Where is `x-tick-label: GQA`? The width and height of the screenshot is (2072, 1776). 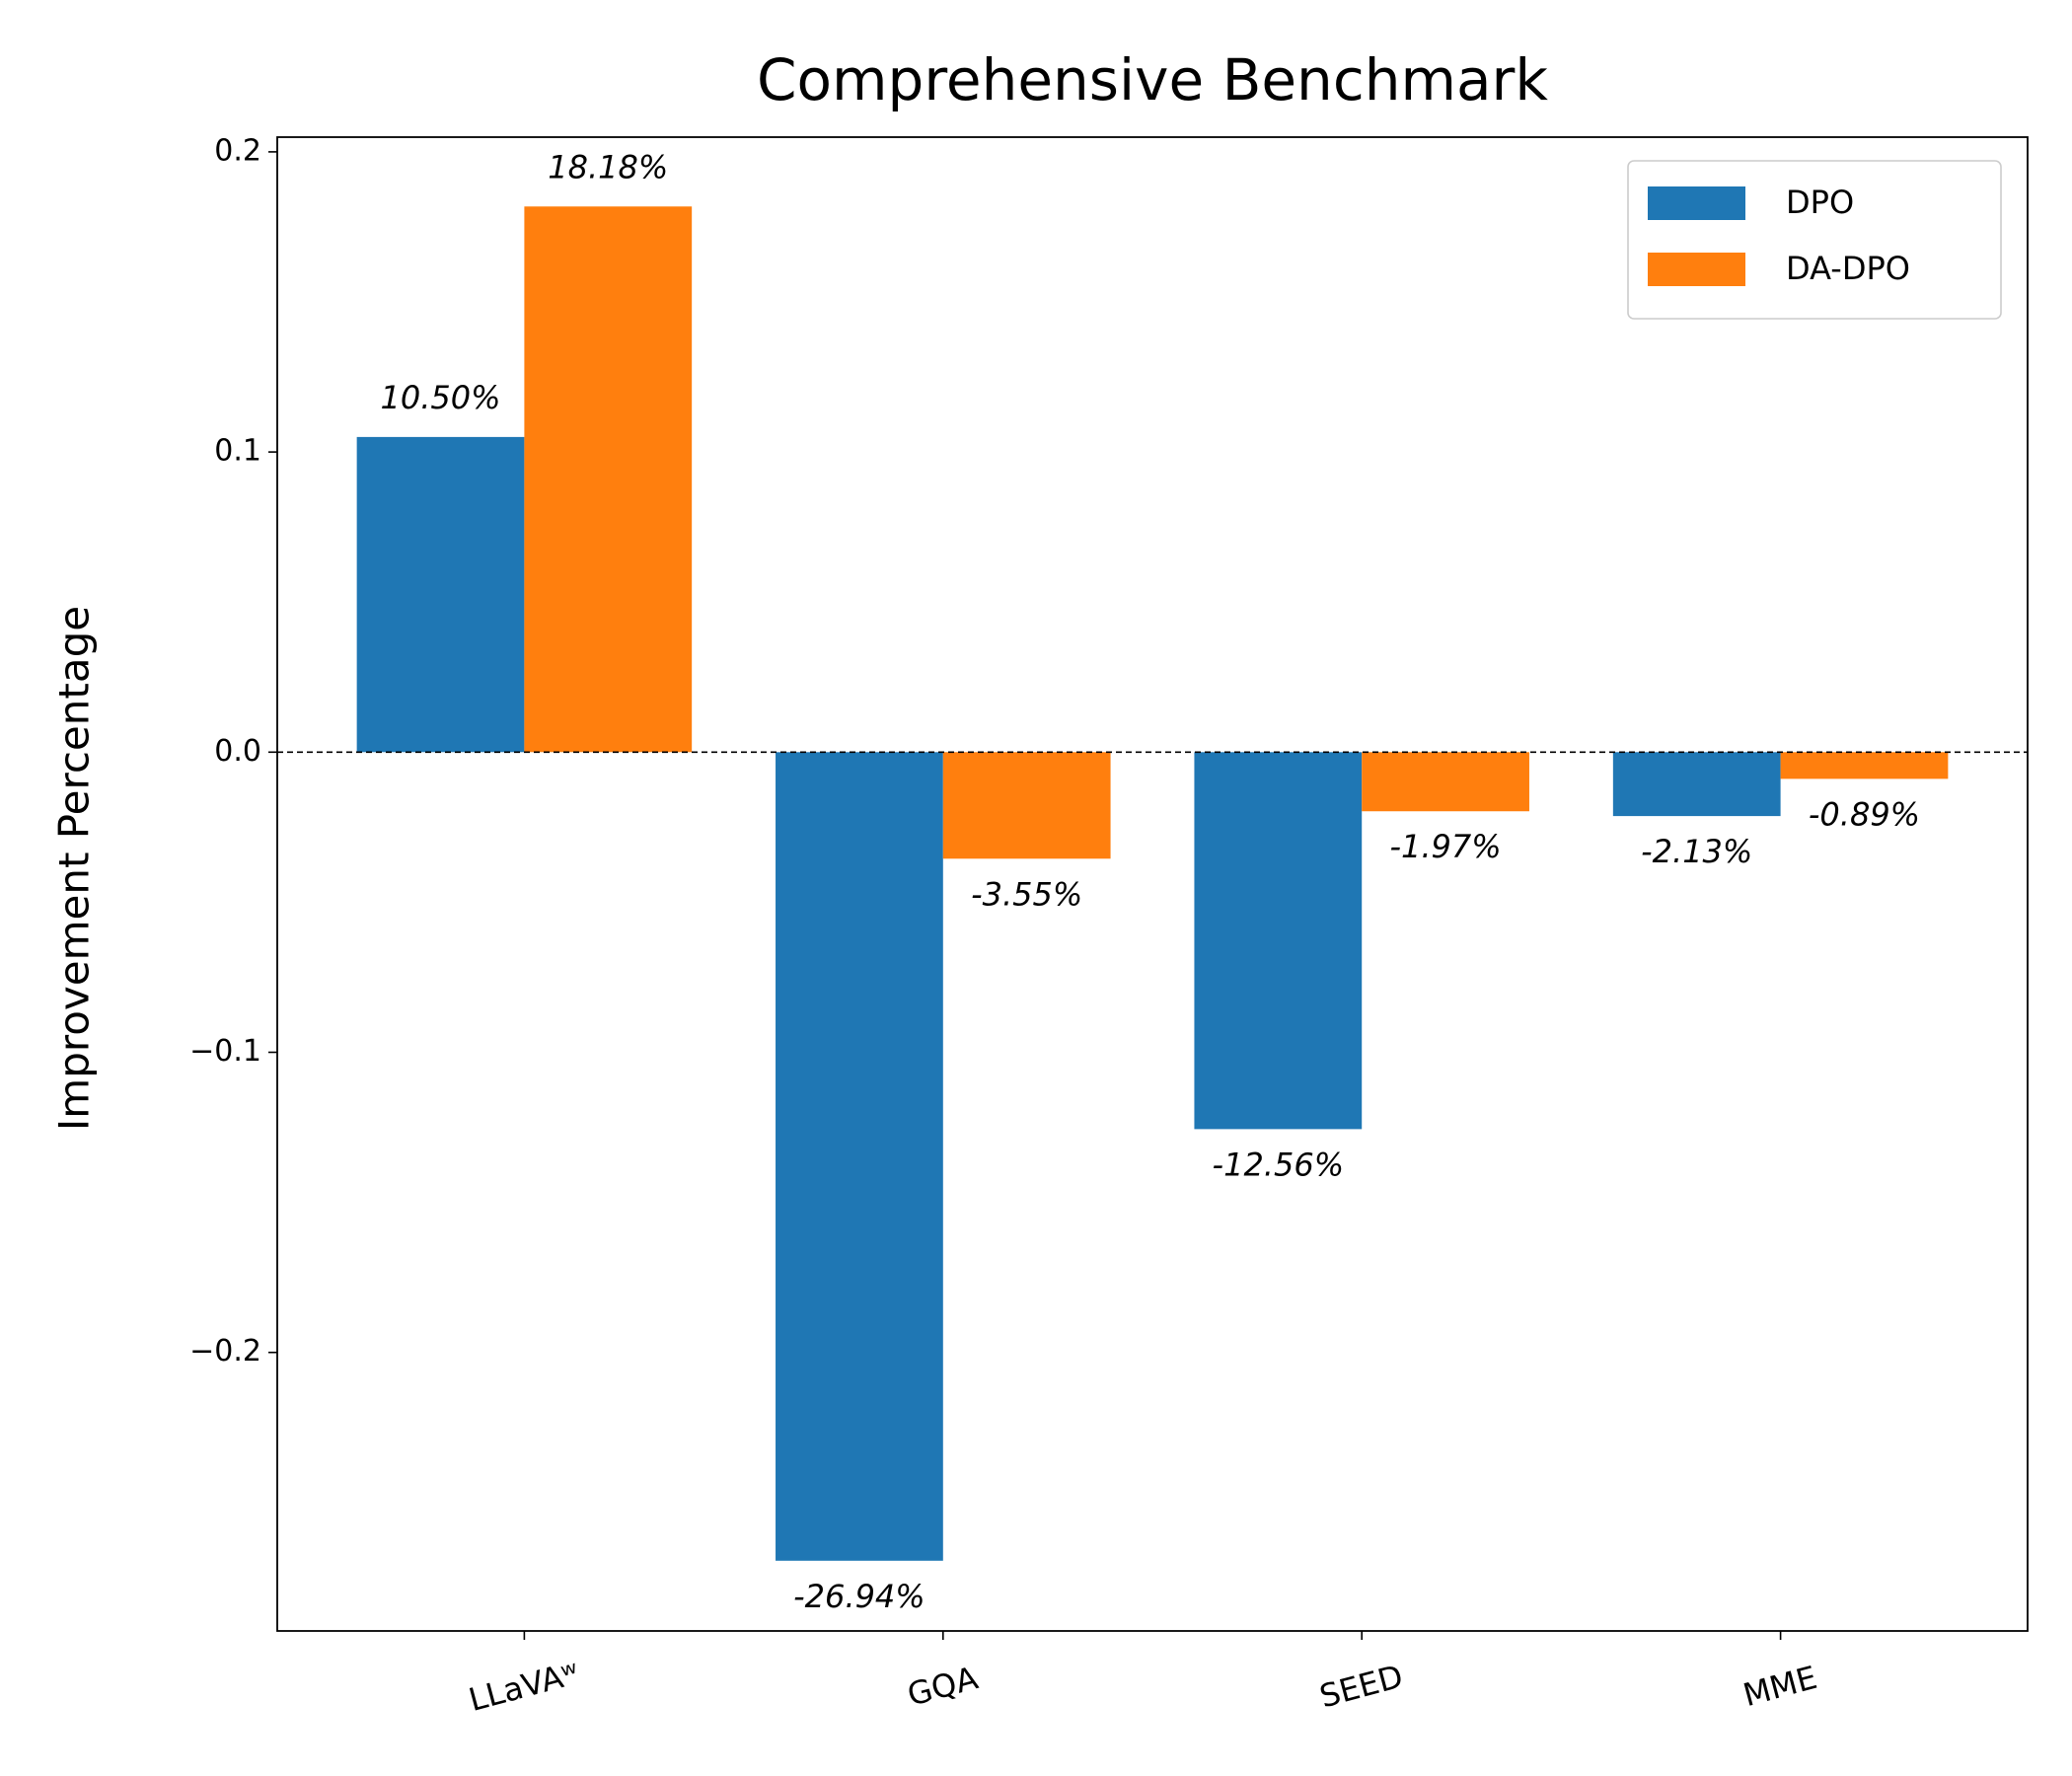 x-tick-label: GQA is located at coordinates (943, 1686).